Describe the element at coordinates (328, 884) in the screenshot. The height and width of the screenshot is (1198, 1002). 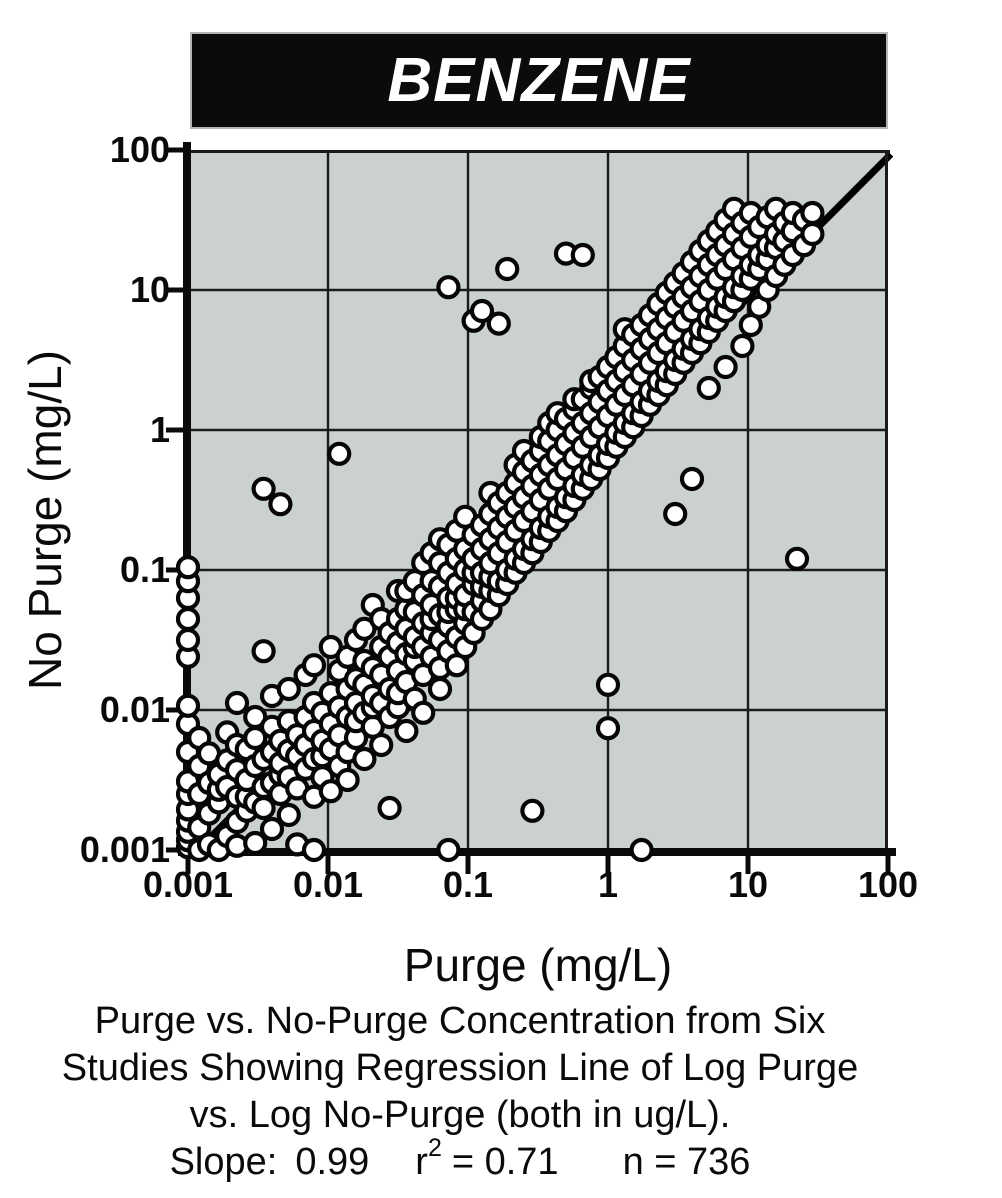
I see `x-tick-label: 0.01` at that location.